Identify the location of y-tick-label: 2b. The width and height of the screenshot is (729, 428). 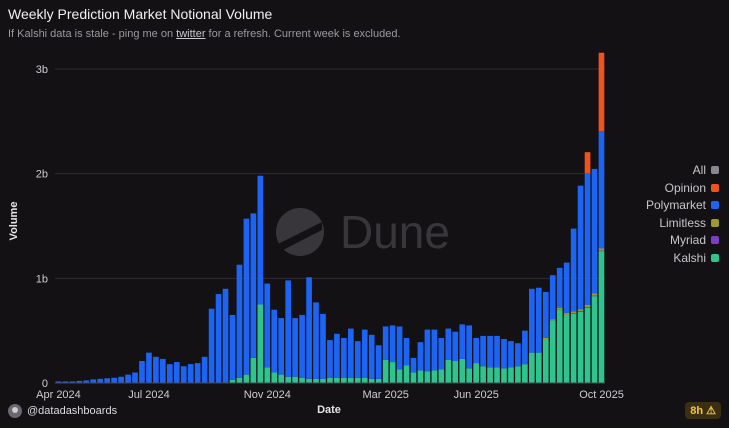
(42, 175).